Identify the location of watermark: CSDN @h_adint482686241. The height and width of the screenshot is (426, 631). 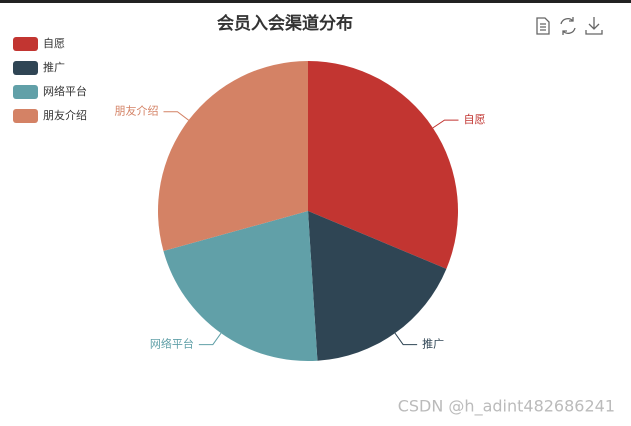
(506, 407).